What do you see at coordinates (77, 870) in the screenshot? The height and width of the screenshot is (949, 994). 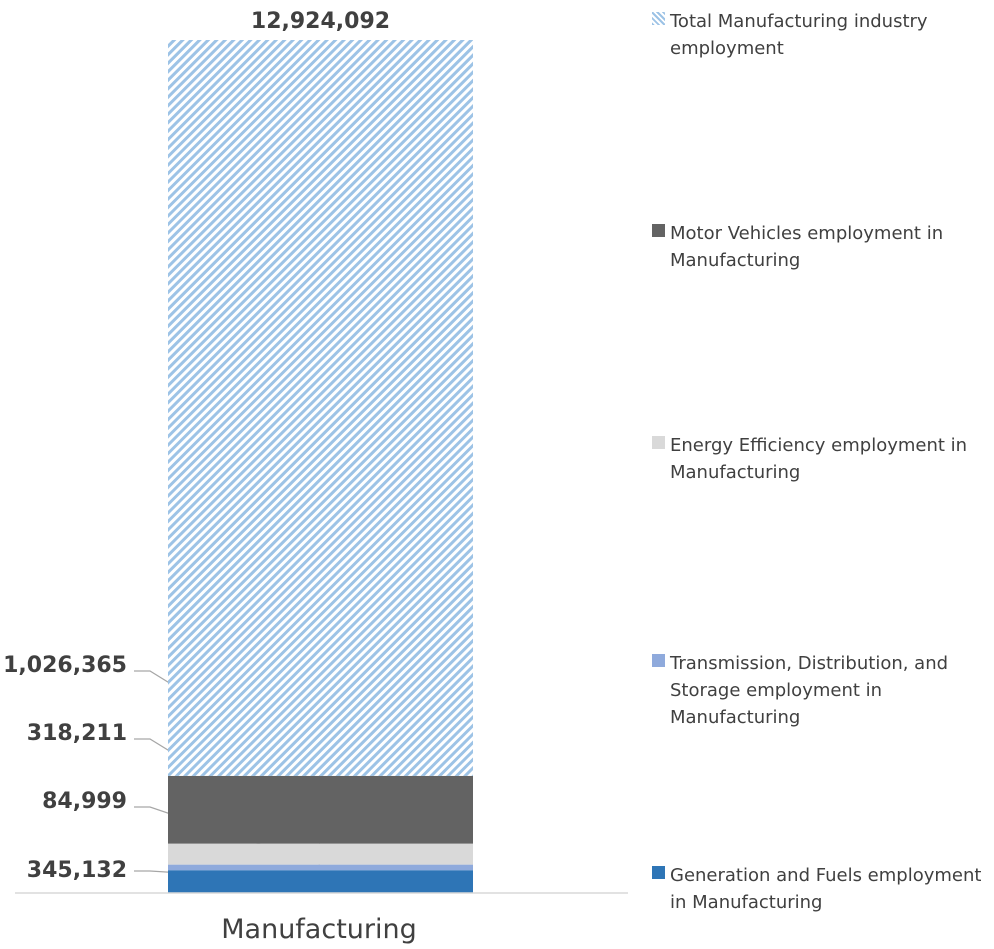 I see `data-label-0: 345,132` at bounding box center [77, 870].